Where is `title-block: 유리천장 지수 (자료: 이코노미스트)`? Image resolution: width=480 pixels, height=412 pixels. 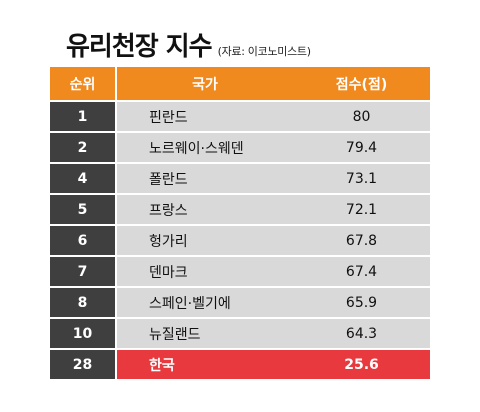 title-block: 유리천장 지수 (자료: 이코노미스트) is located at coordinates (188, 44).